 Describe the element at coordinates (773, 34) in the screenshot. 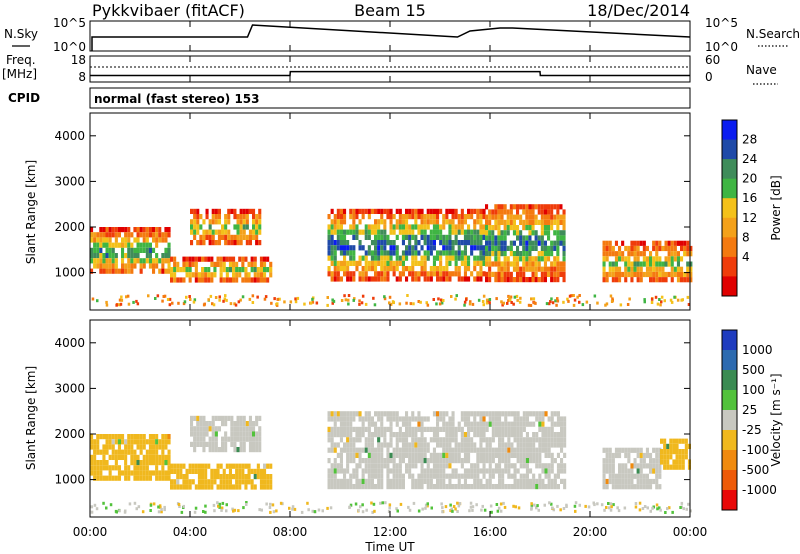

I see `noise-right-label: N.Search` at that location.